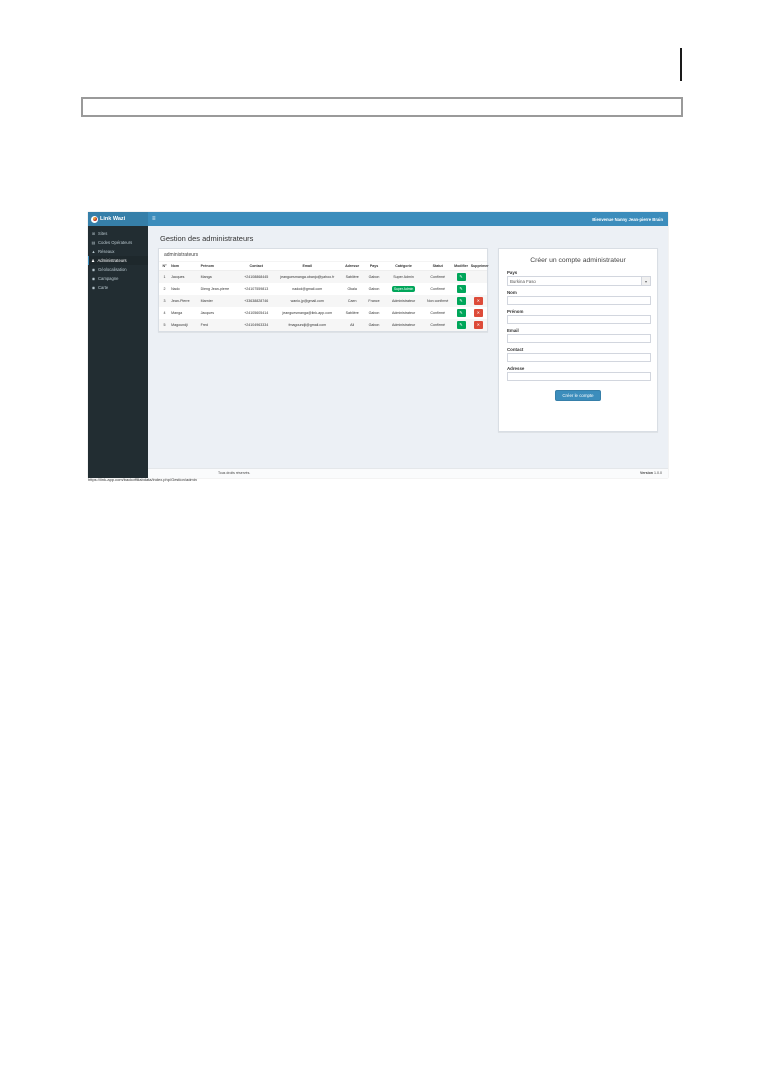  I want to click on column-header: Email, so click(307, 266).